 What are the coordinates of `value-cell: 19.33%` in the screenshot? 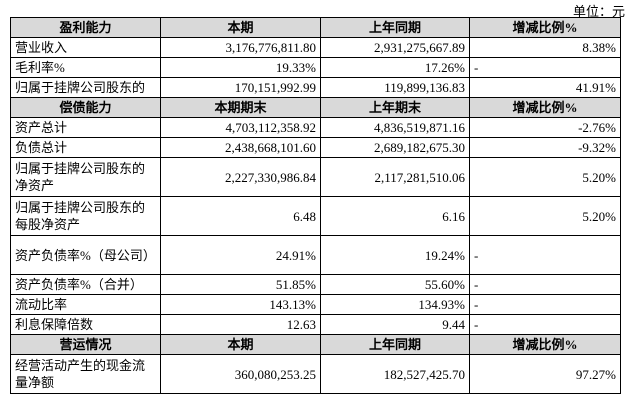 It's located at (240, 67).